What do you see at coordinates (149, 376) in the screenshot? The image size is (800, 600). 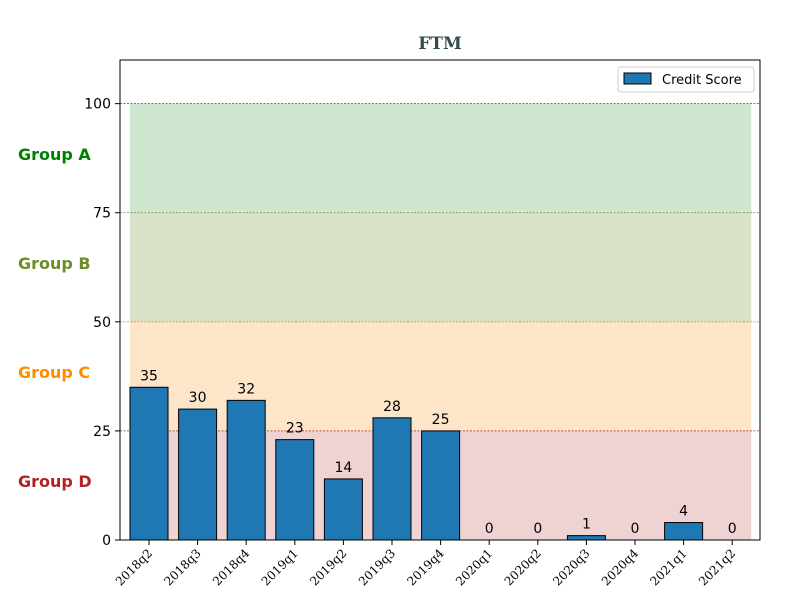 I see `data-label-2018q2: 35` at bounding box center [149, 376].